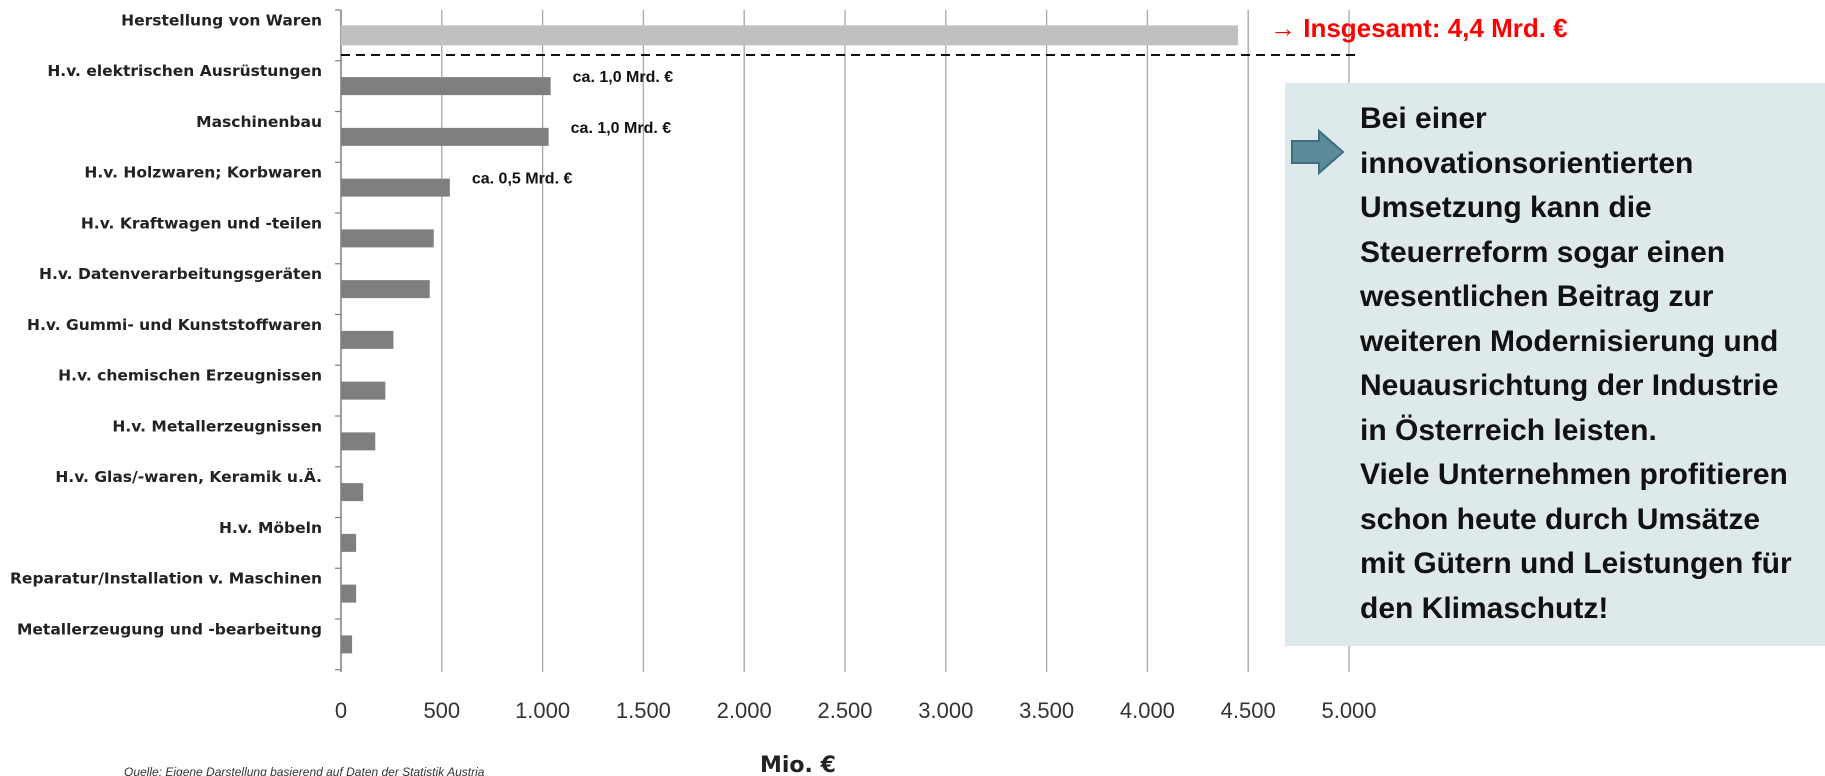 This screenshot has width=1825, height=776. Describe the element at coordinates (1560, 519) in the screenshot. I see `callout-line: schon heute durch Umsätze` at that location.